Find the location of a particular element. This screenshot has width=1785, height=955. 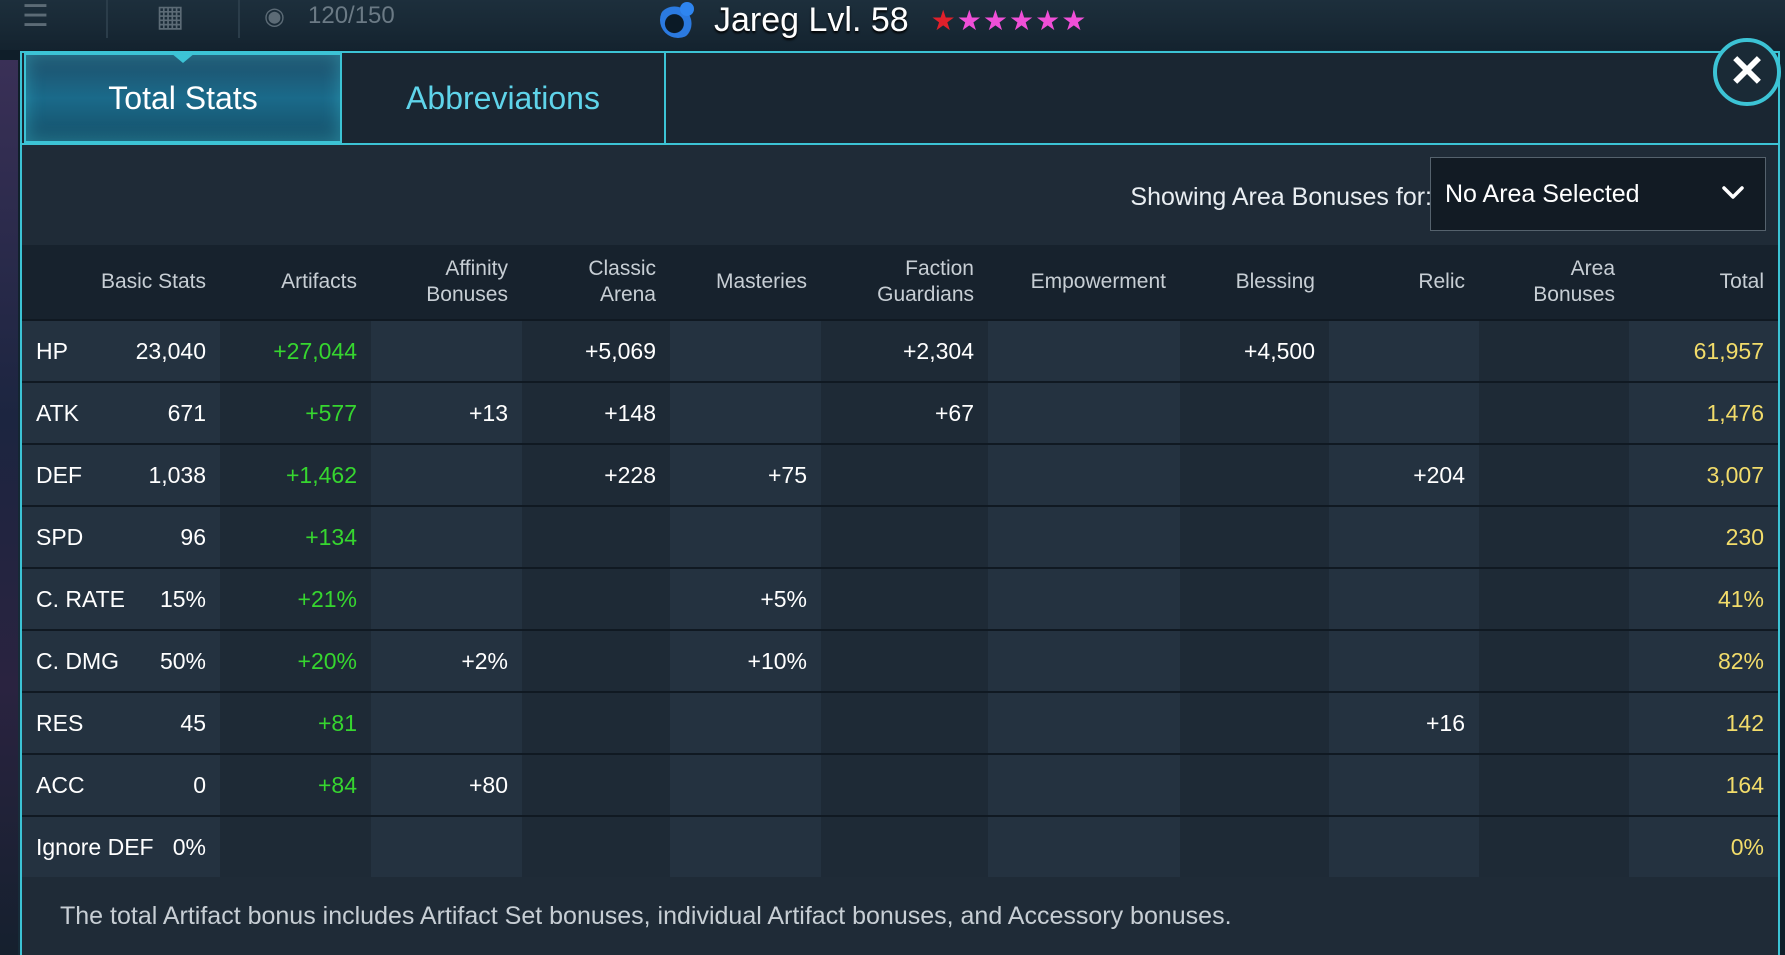

close-icon: ✕ is located at coordinates (1747, 71).